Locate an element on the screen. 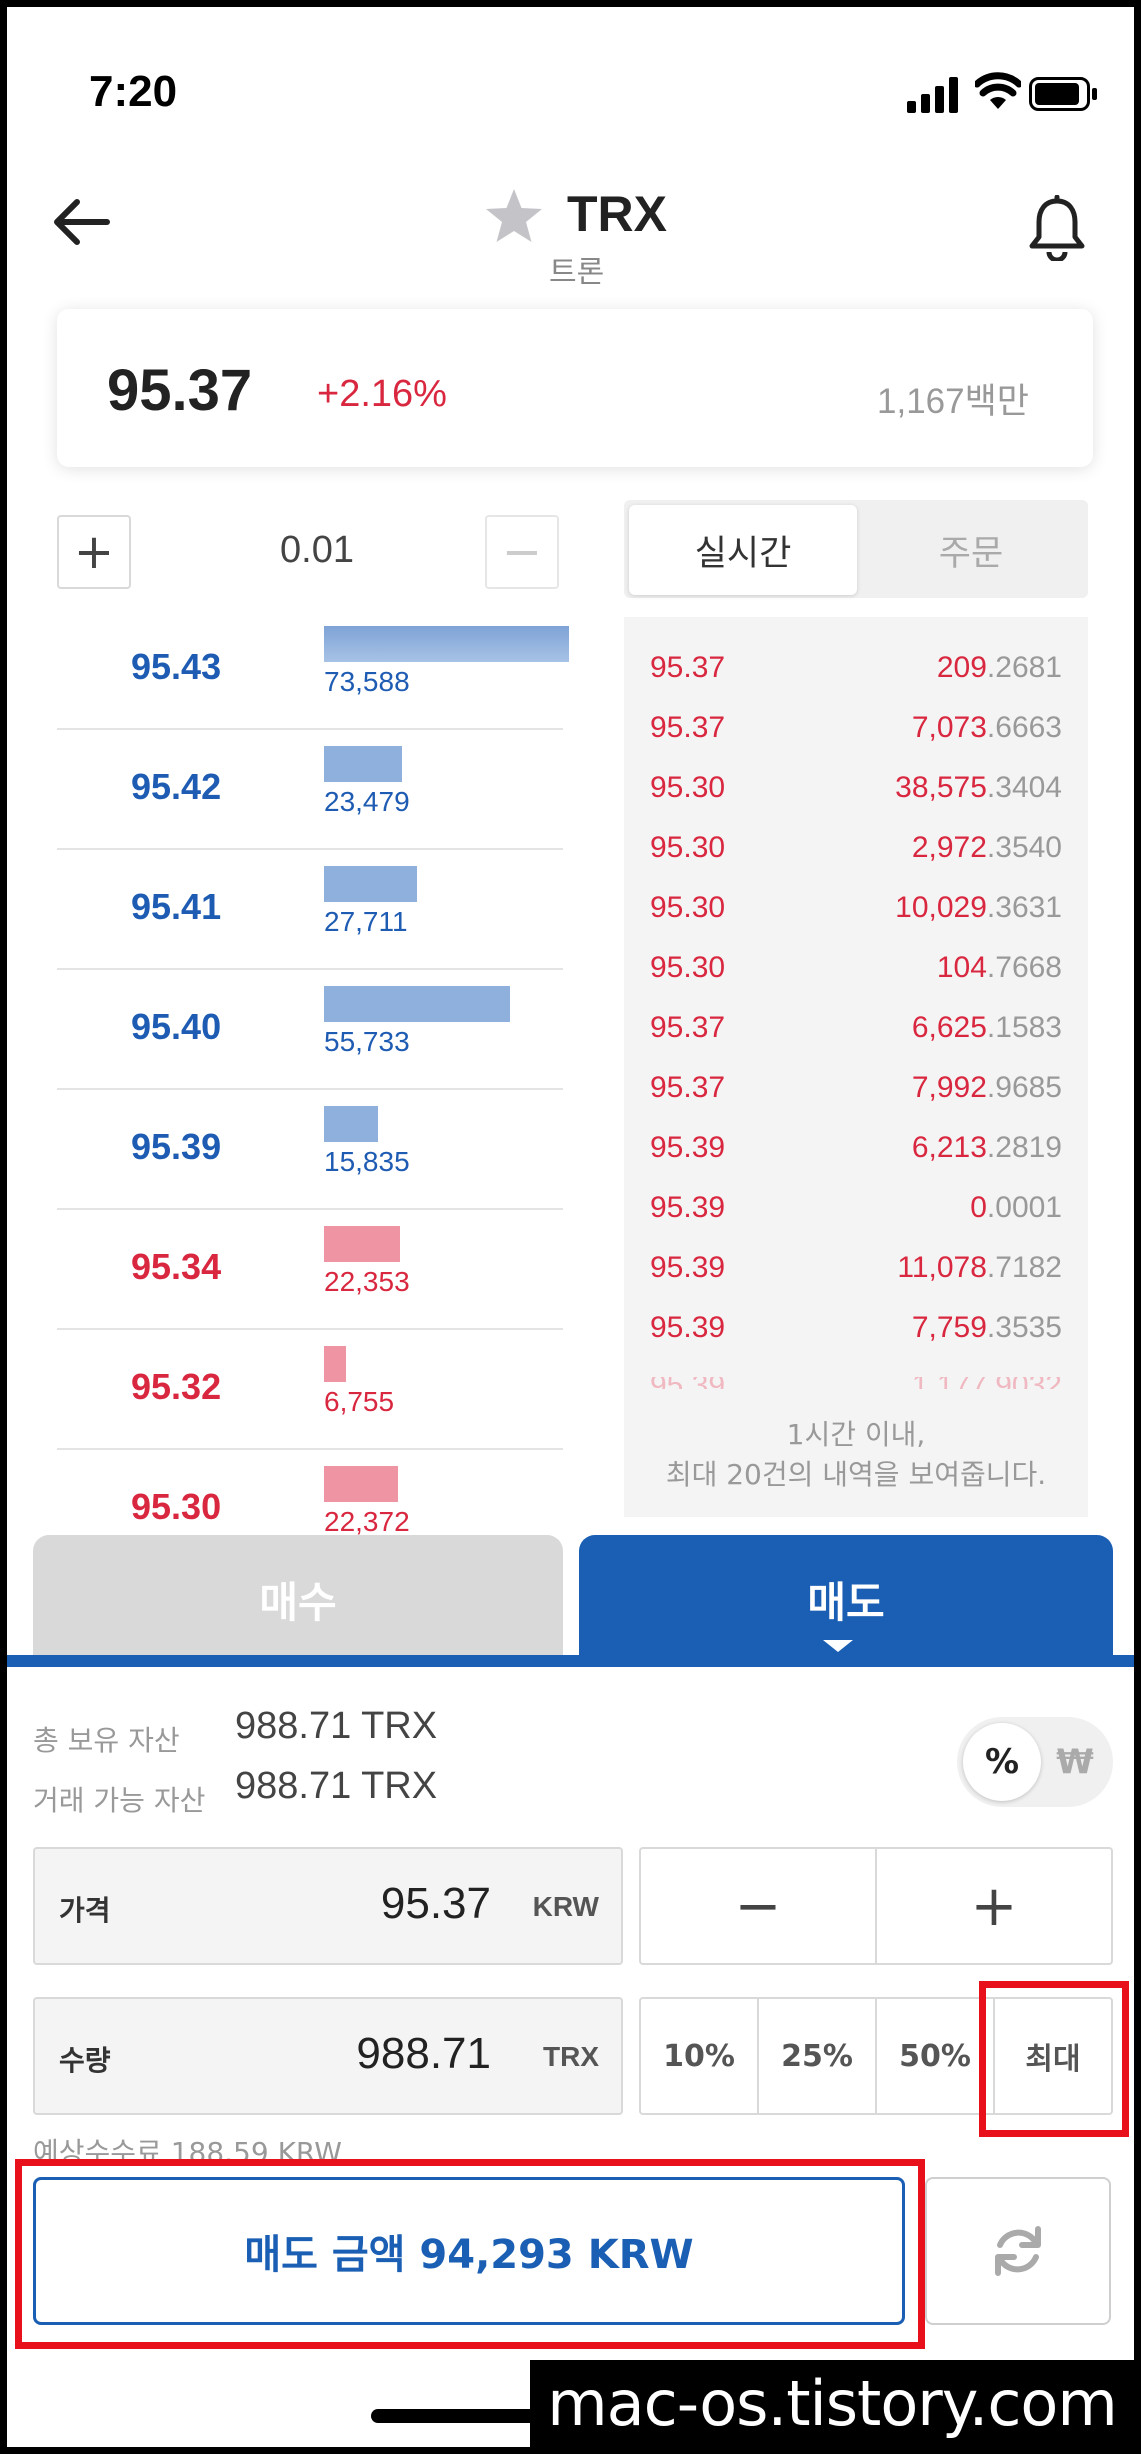 Image resolution: width=1141 pixels, height=2454 pixels. orderbook-price: 95.42 is located at coordinates (176, 786).